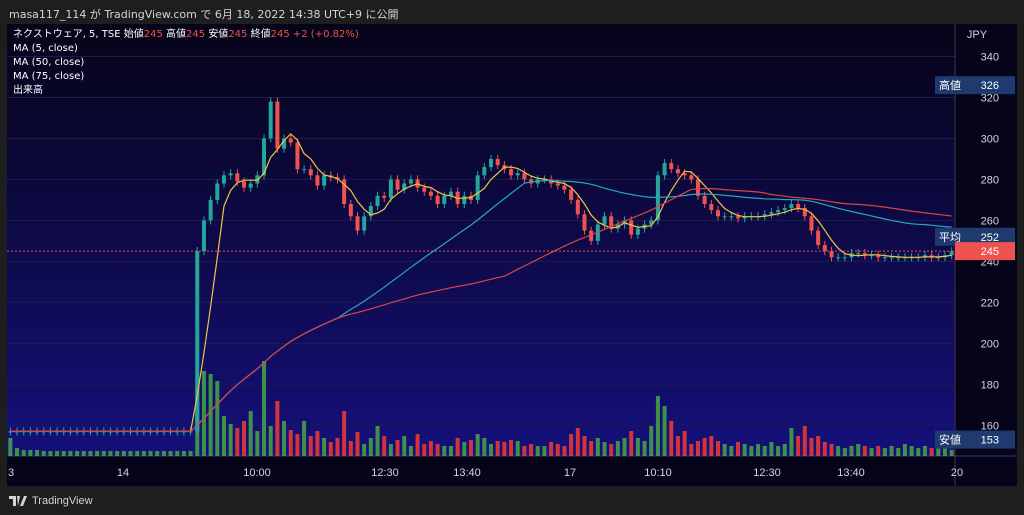 This screenshot has width=1024, height=515. Describe the element at coordinates (990, 57) in the screenshot. I see `y-tick-label: 340` at that location.